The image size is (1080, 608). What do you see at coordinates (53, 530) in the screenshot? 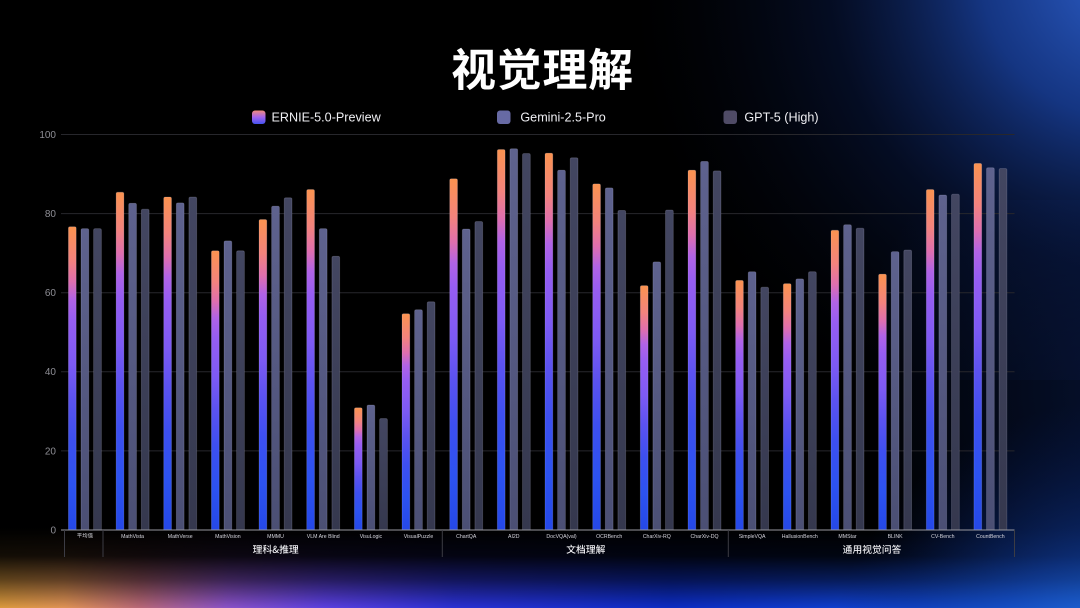
I see `svg-text: 0` at bounding box center [53, 530].